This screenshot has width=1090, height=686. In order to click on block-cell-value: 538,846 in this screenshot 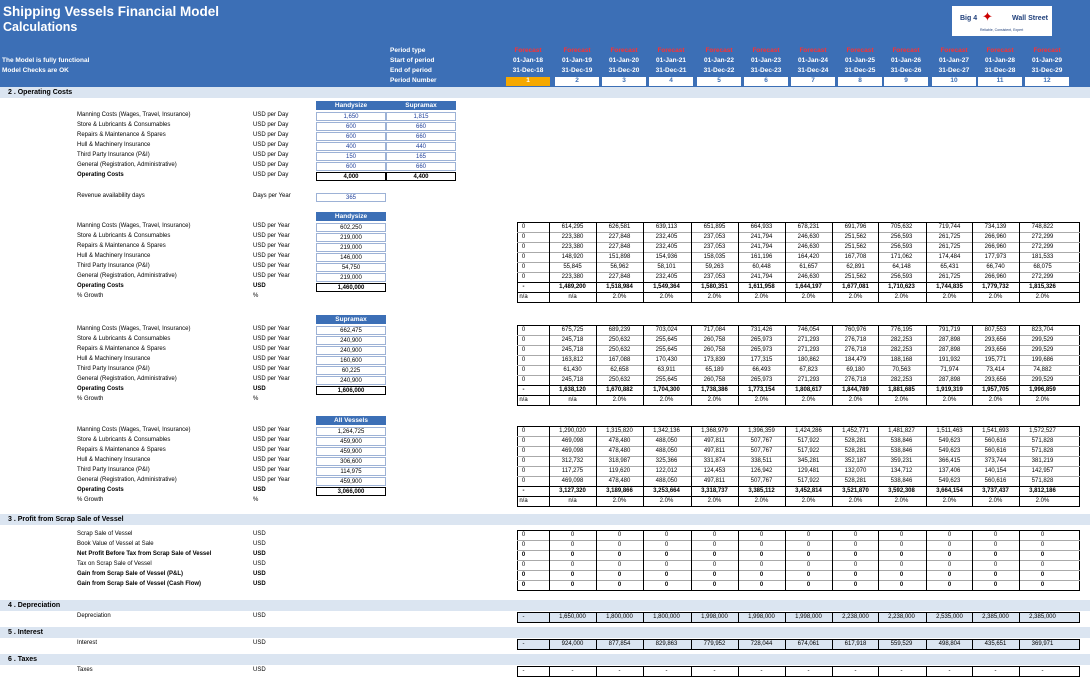, I will do `click(901, 451)`.